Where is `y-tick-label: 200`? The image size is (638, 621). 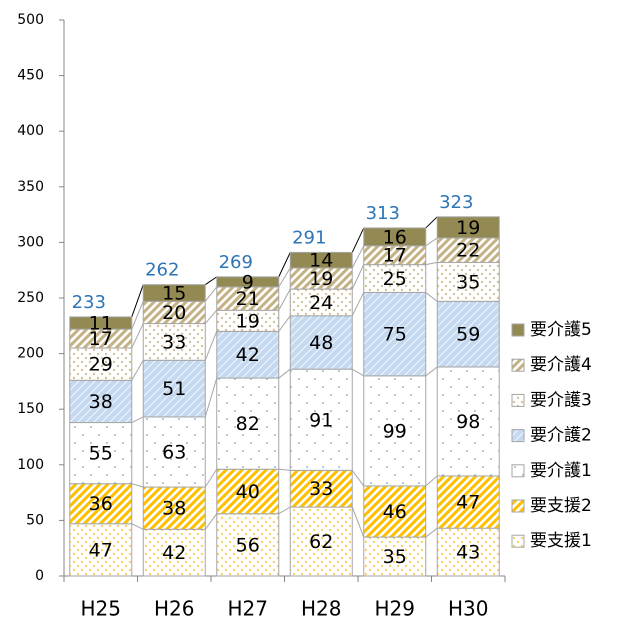
y-tick-label: 200 is located at coordinates (30, 354).